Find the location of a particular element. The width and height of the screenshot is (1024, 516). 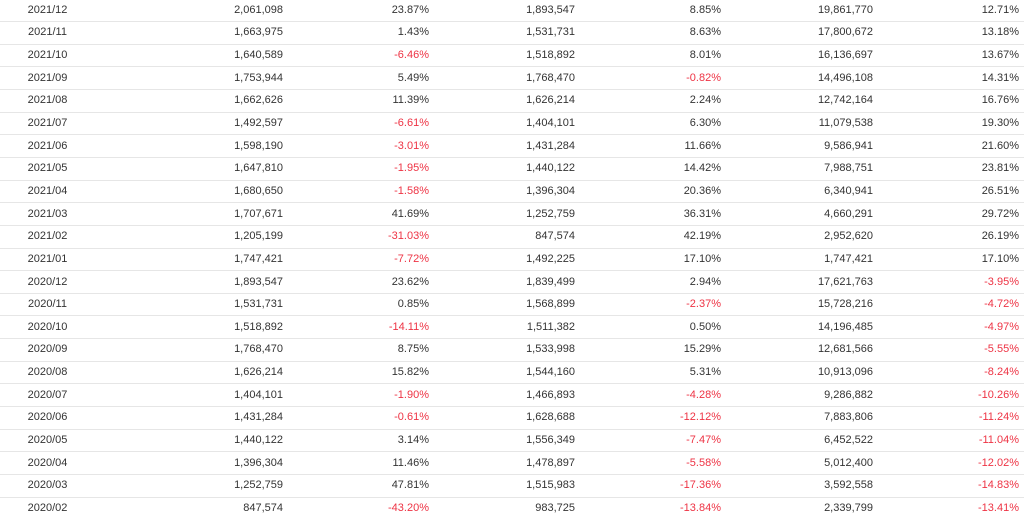

yoy-change-cell: 11.66% is located at coordinates (653, 146).